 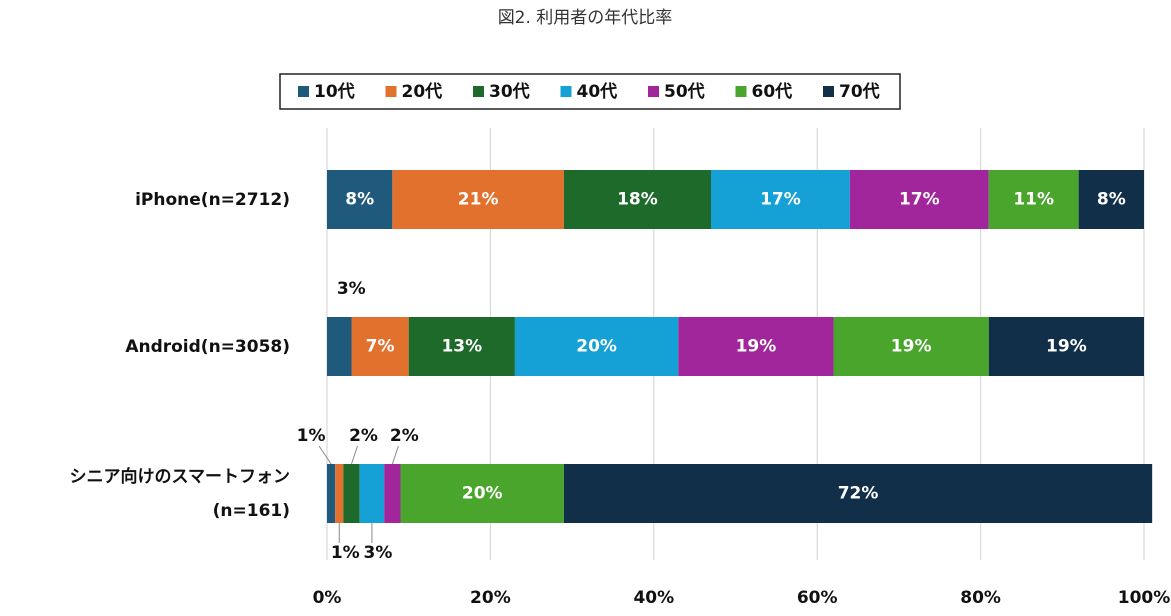 I want to click on data-label: 72%, so click(x=858, y=494).